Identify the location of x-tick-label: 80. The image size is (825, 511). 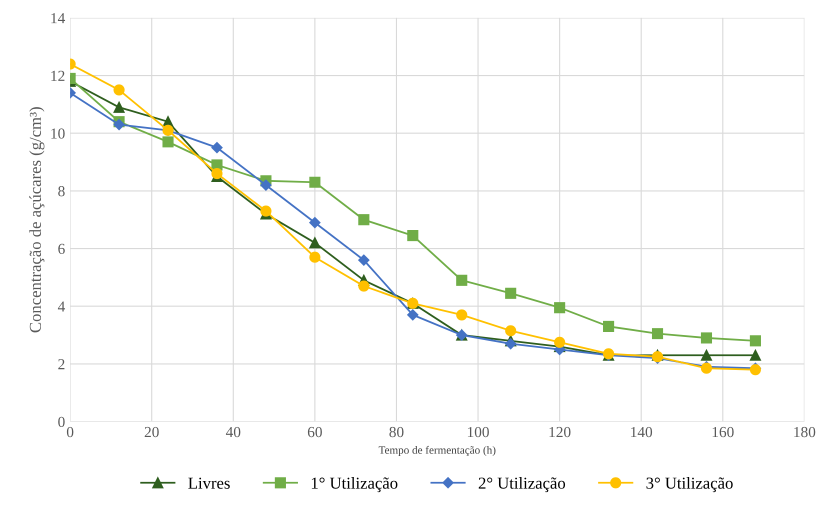
(396, 432).